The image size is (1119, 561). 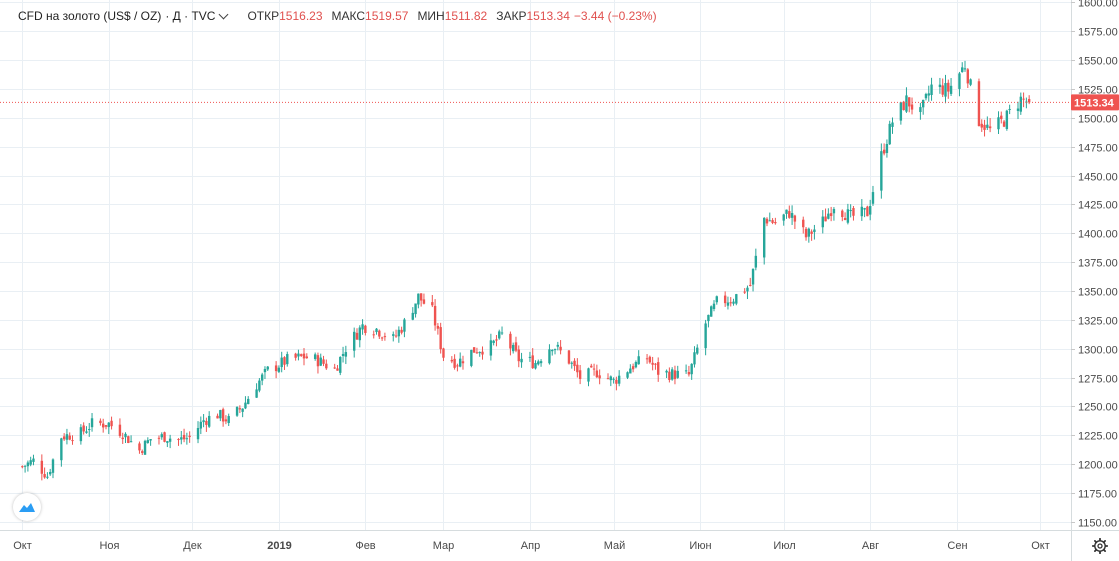 What do you see at coordinates (1097, 495) in the screenshot?
I see `price-tick-label: 1175.00` at bounding box center [1097, 495].